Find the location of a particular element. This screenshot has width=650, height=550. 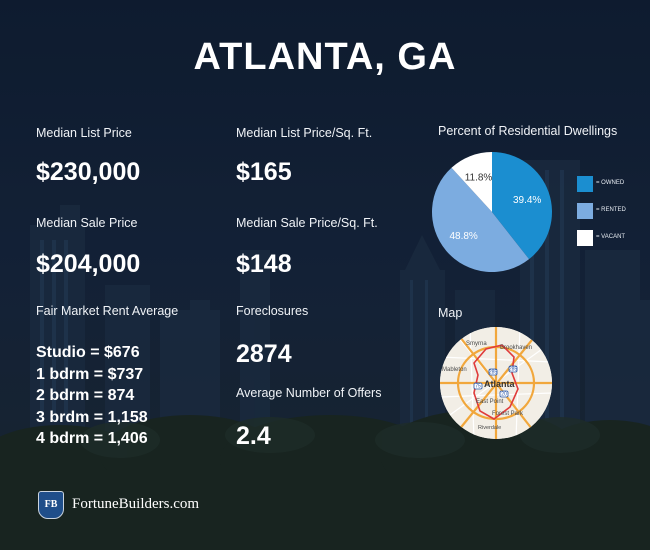

average-offers-label: Average Number of Offers is located at coordinates (309, 393).